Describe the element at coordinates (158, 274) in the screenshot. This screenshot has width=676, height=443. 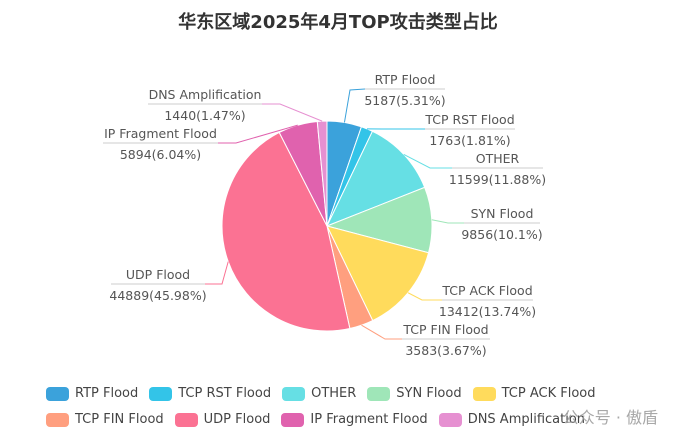
I see `slice-label-name: UDP Flood` at that location.